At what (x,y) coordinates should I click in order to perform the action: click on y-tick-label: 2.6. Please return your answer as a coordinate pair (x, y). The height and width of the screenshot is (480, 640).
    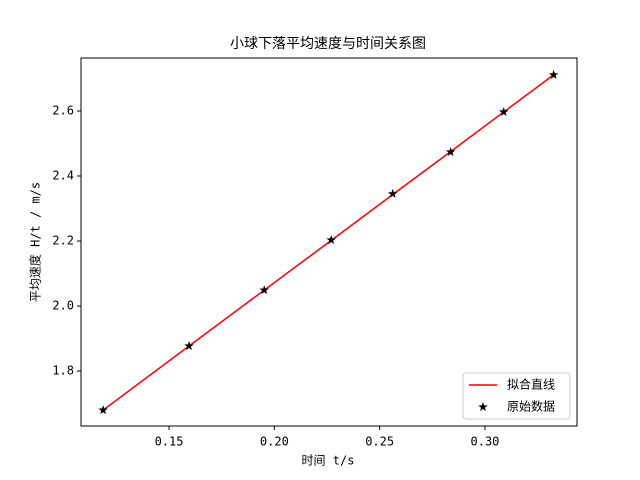
    Looking at the image, I should click on (63, 110).